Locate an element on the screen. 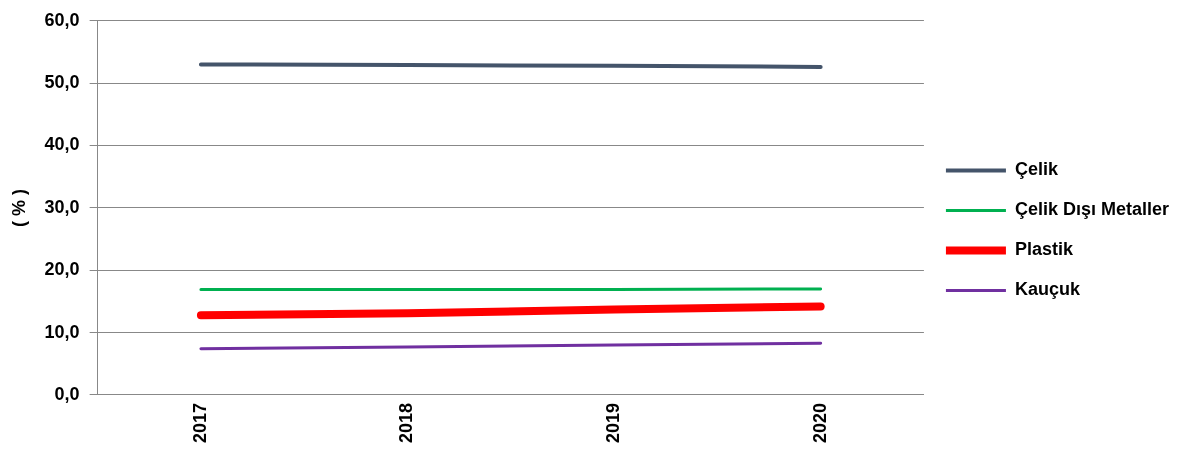 The height and width of the screenshot is (451, 1189). y-tick-label: 0,0 is located at coordinates (67, 393).